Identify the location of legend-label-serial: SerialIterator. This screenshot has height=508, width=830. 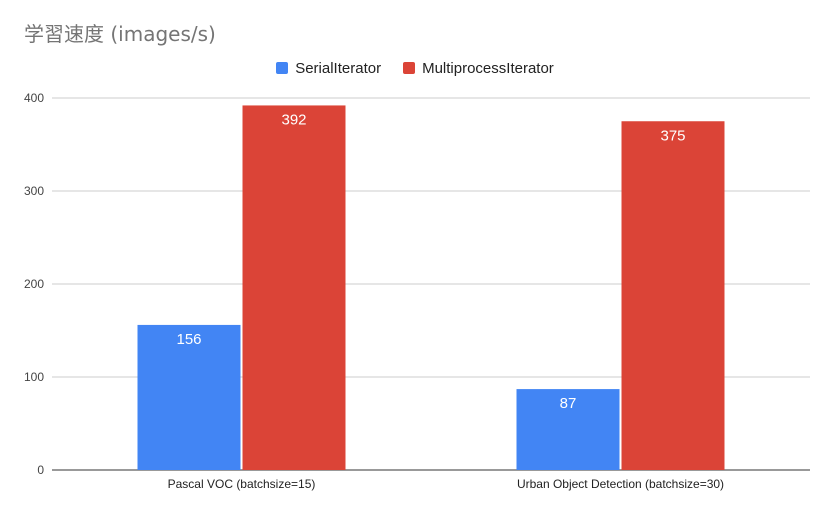
(338, 68).